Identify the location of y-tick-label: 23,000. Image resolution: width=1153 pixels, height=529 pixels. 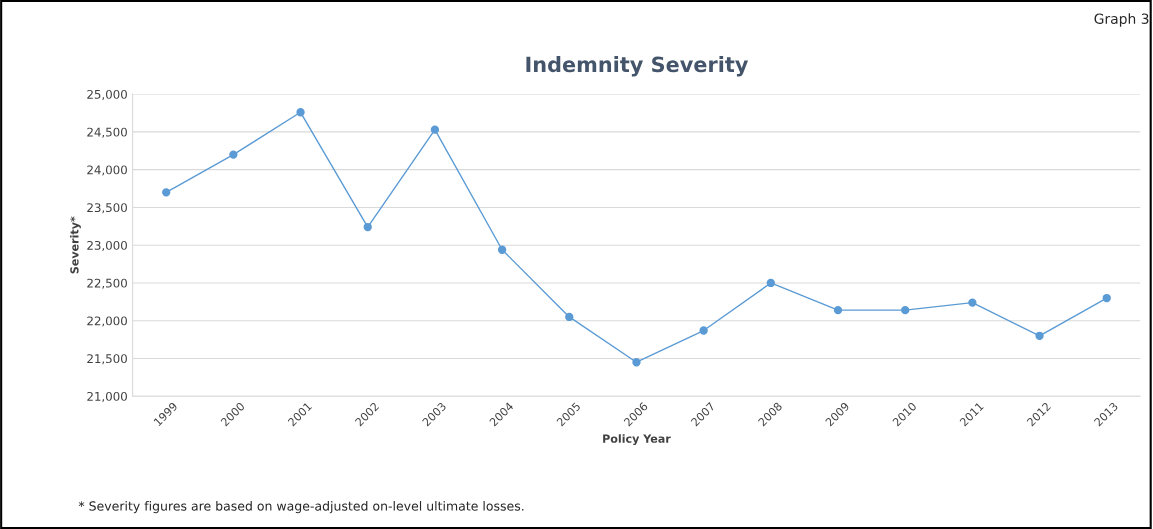
(107, 246).